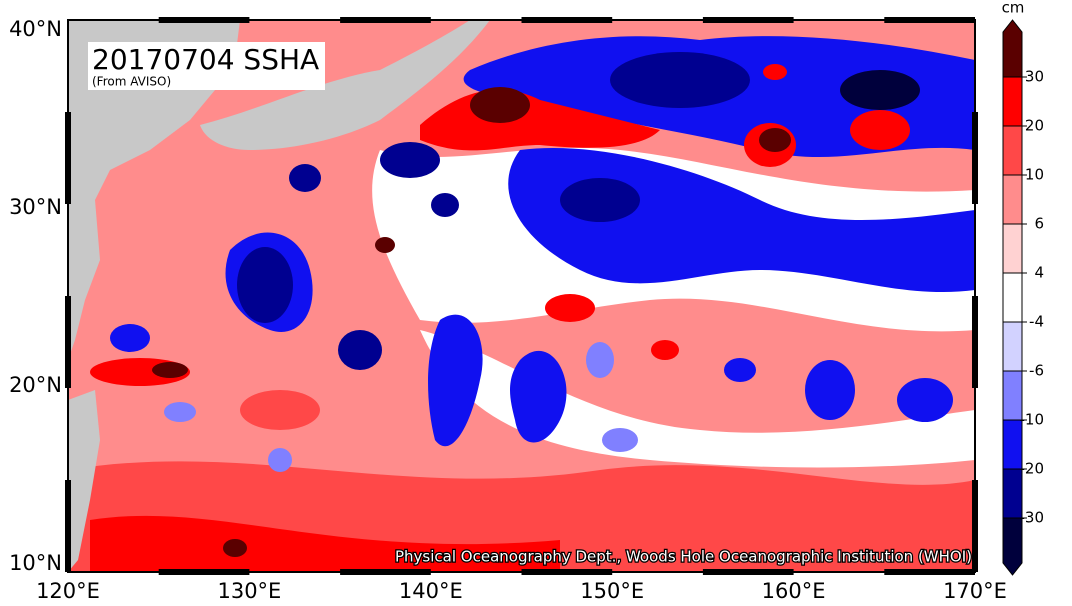 This screenshot has height=606, width=1072. What do you see at coordinates (35, 29) in the screenshot?
I see `lat-label: 40°N` at bounding box center [35, 29].